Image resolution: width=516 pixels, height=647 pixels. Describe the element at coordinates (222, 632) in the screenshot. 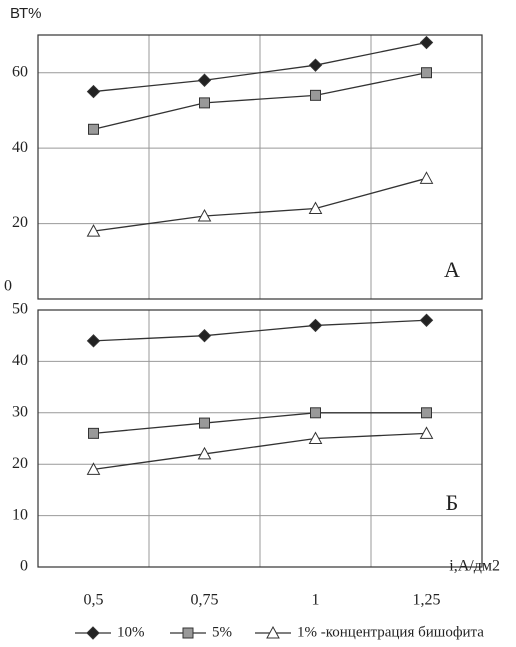

I see `legend-label: 5%` at that location.